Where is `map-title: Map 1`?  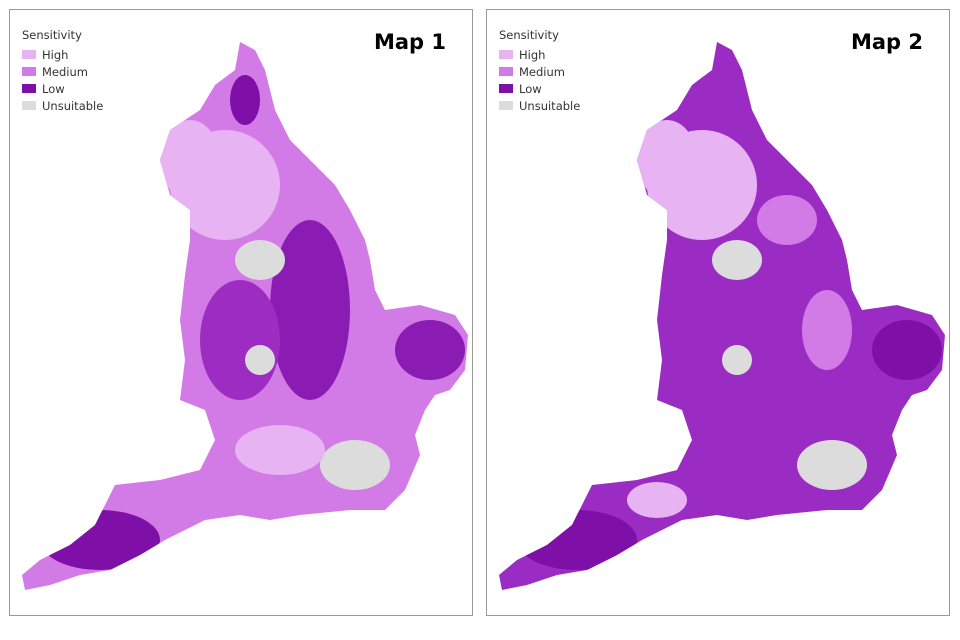 map-title: Map 1 is located at coordinates (409, 42).